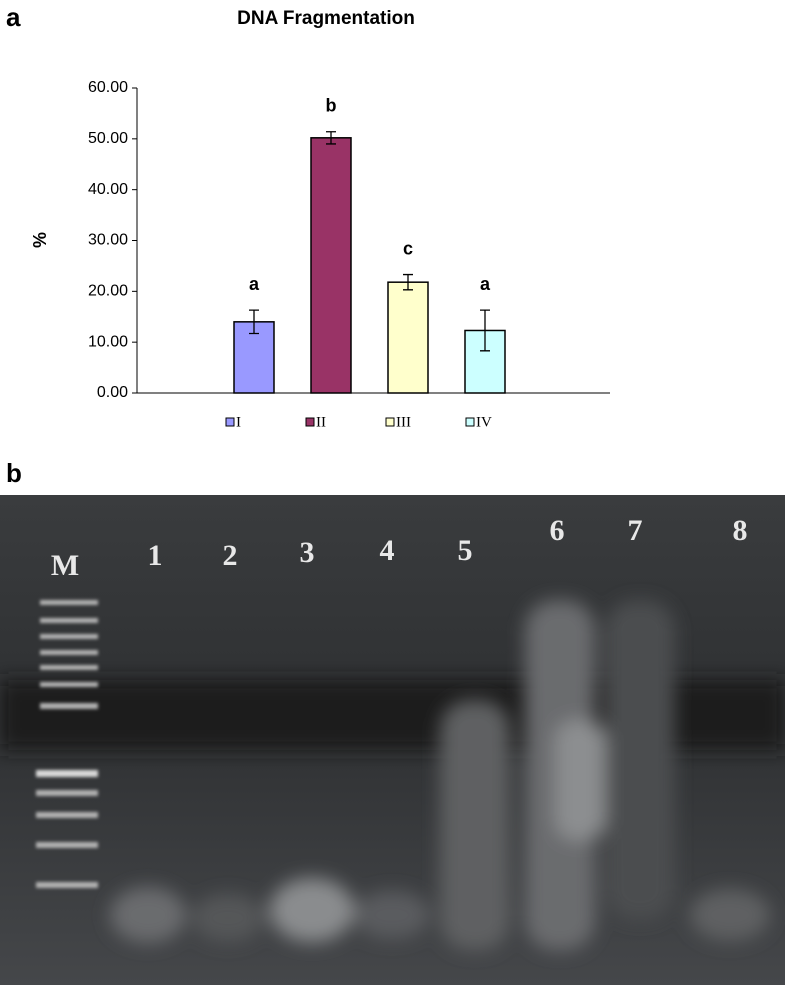 The image size is (785, 985). Describe the element at coordinates (331, 106) in the screenshot. I see `significance-letter: b` at that location.